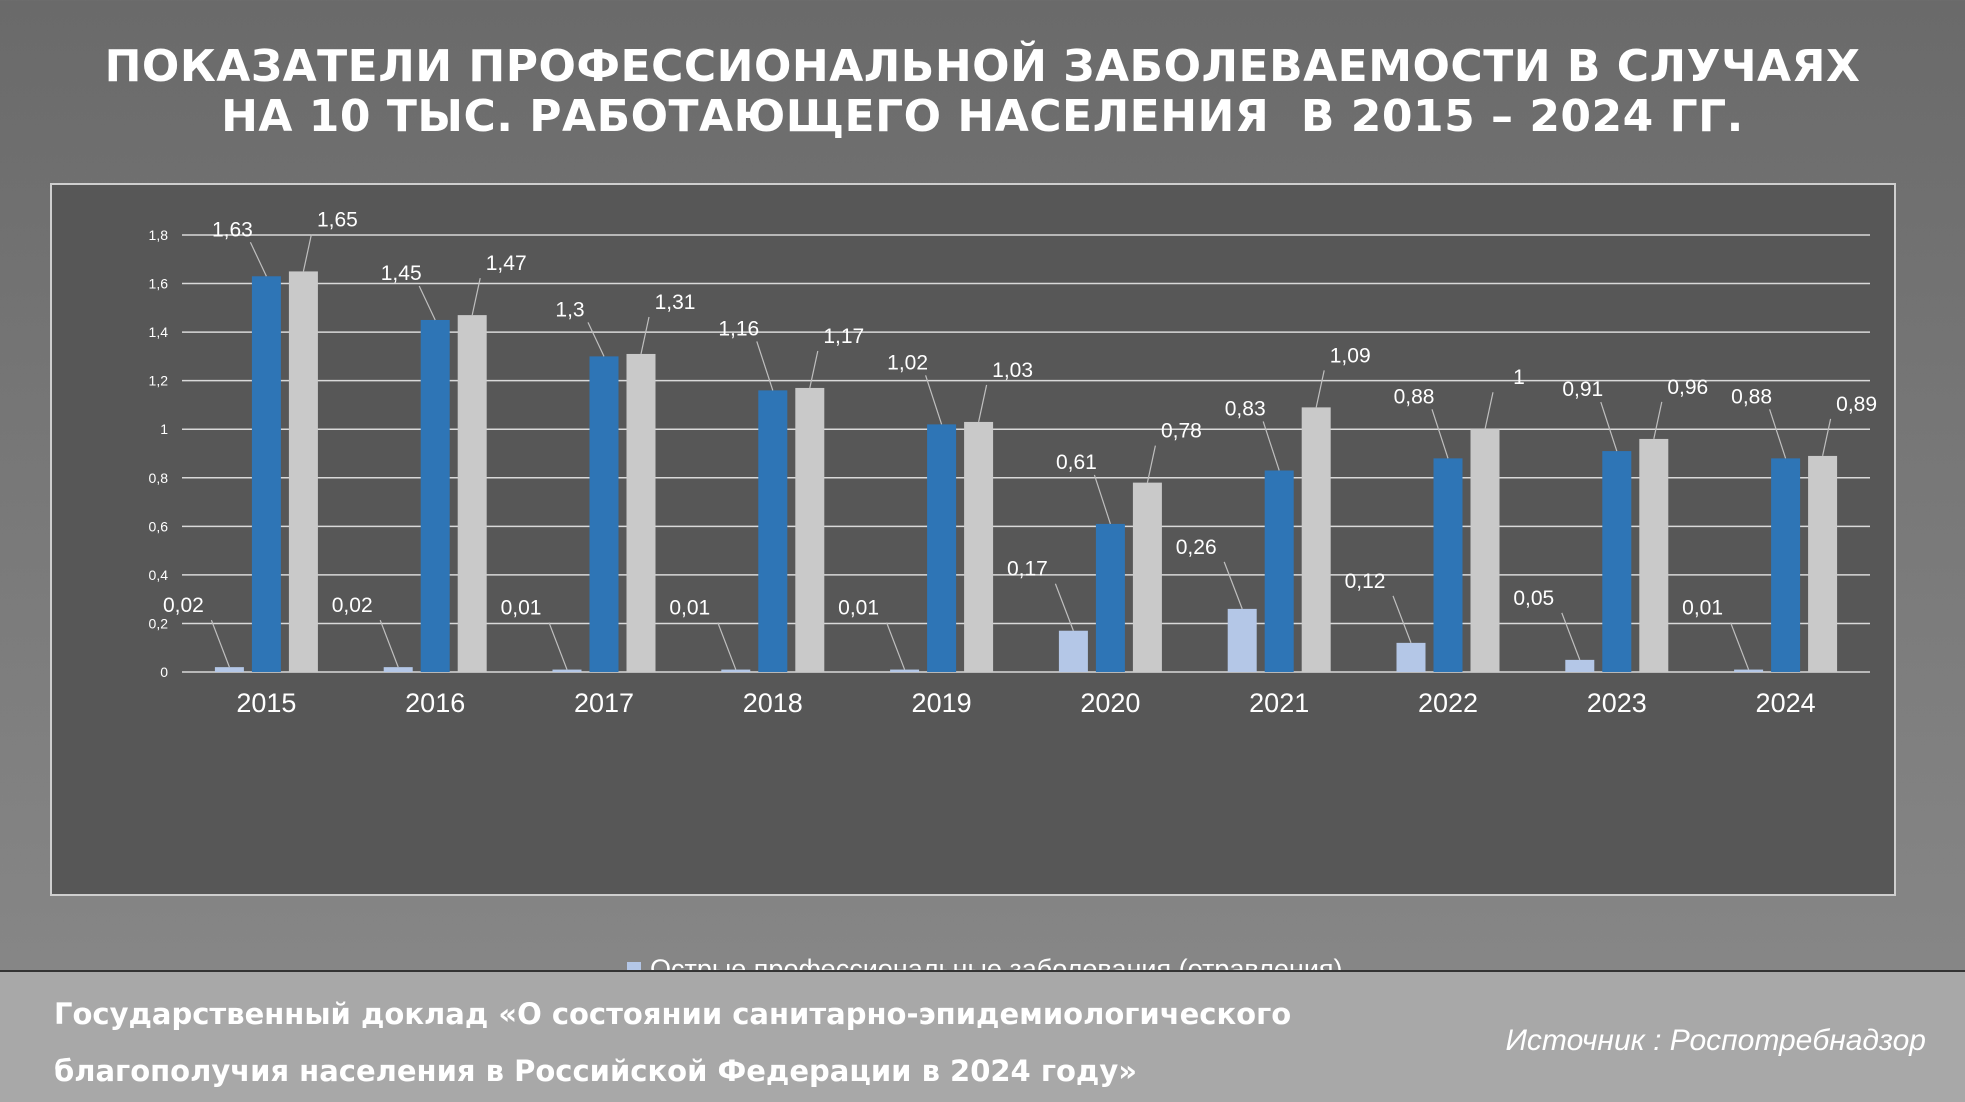 This screenshot has height=1102, width=1965. What do you see at coordinates (159, 526) in the screenshot?
I see `y-tick-label: 0,6` at bounding box center [159, 526].